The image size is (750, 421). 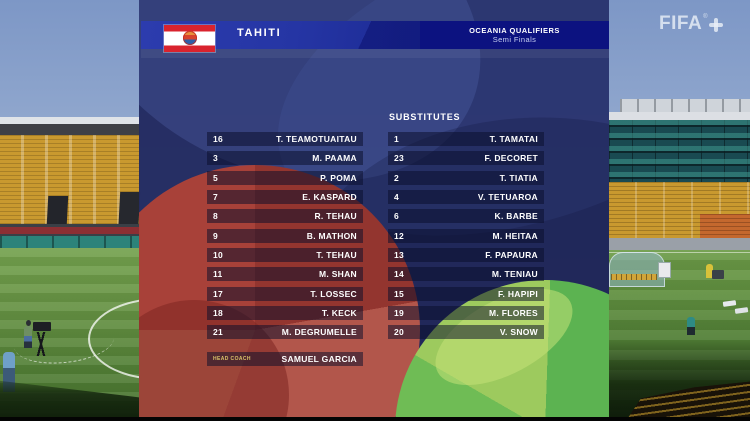 What do you see at coordinates (259, 33) in the screenshot?
I see `team-name: TAHITI` at bounding box center [259, 33].